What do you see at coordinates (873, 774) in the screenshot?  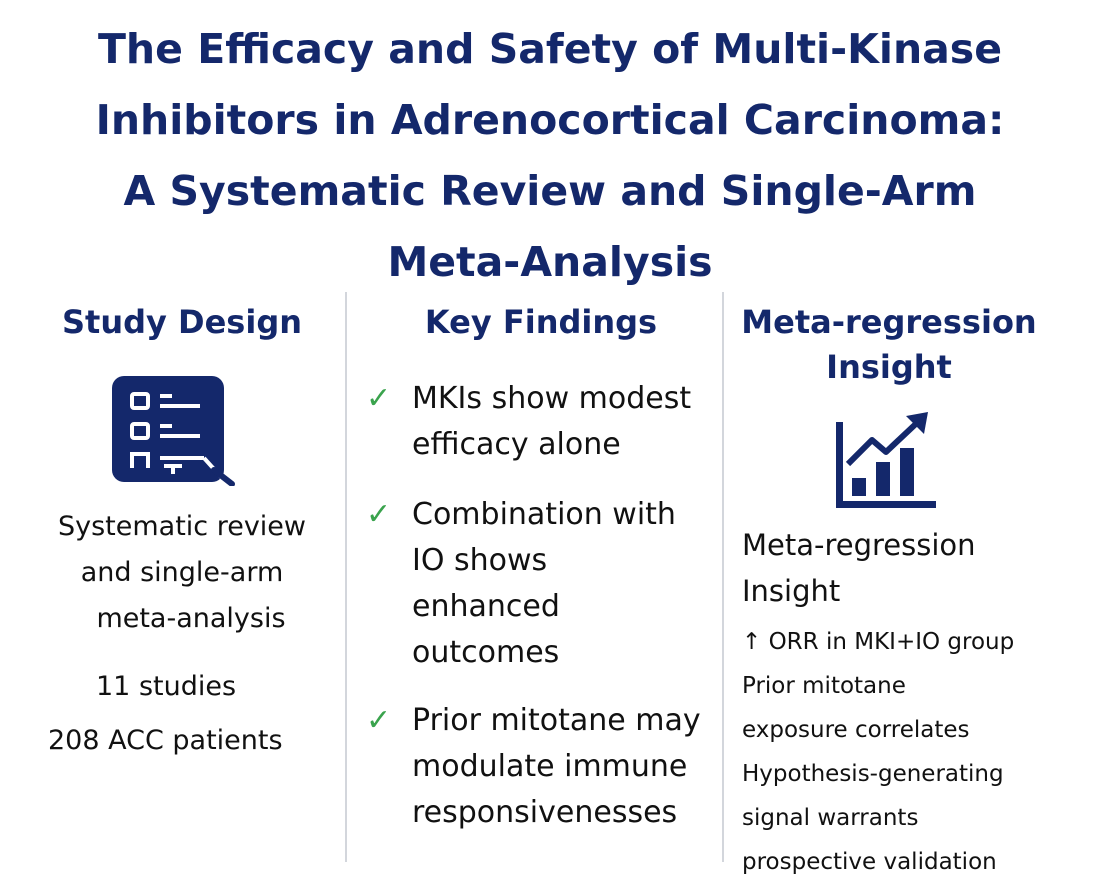 I see `insight-line: Hypothesis-generating` at bounding box center [873, 774].